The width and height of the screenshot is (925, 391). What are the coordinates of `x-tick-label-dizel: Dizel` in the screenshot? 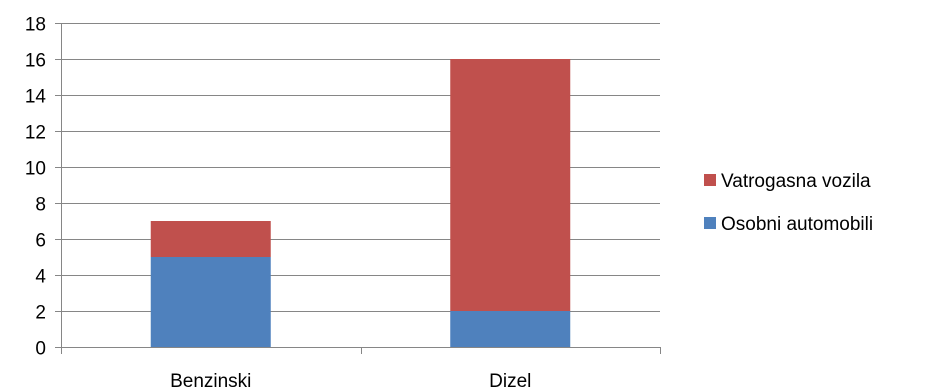 It's located at (510, 381).